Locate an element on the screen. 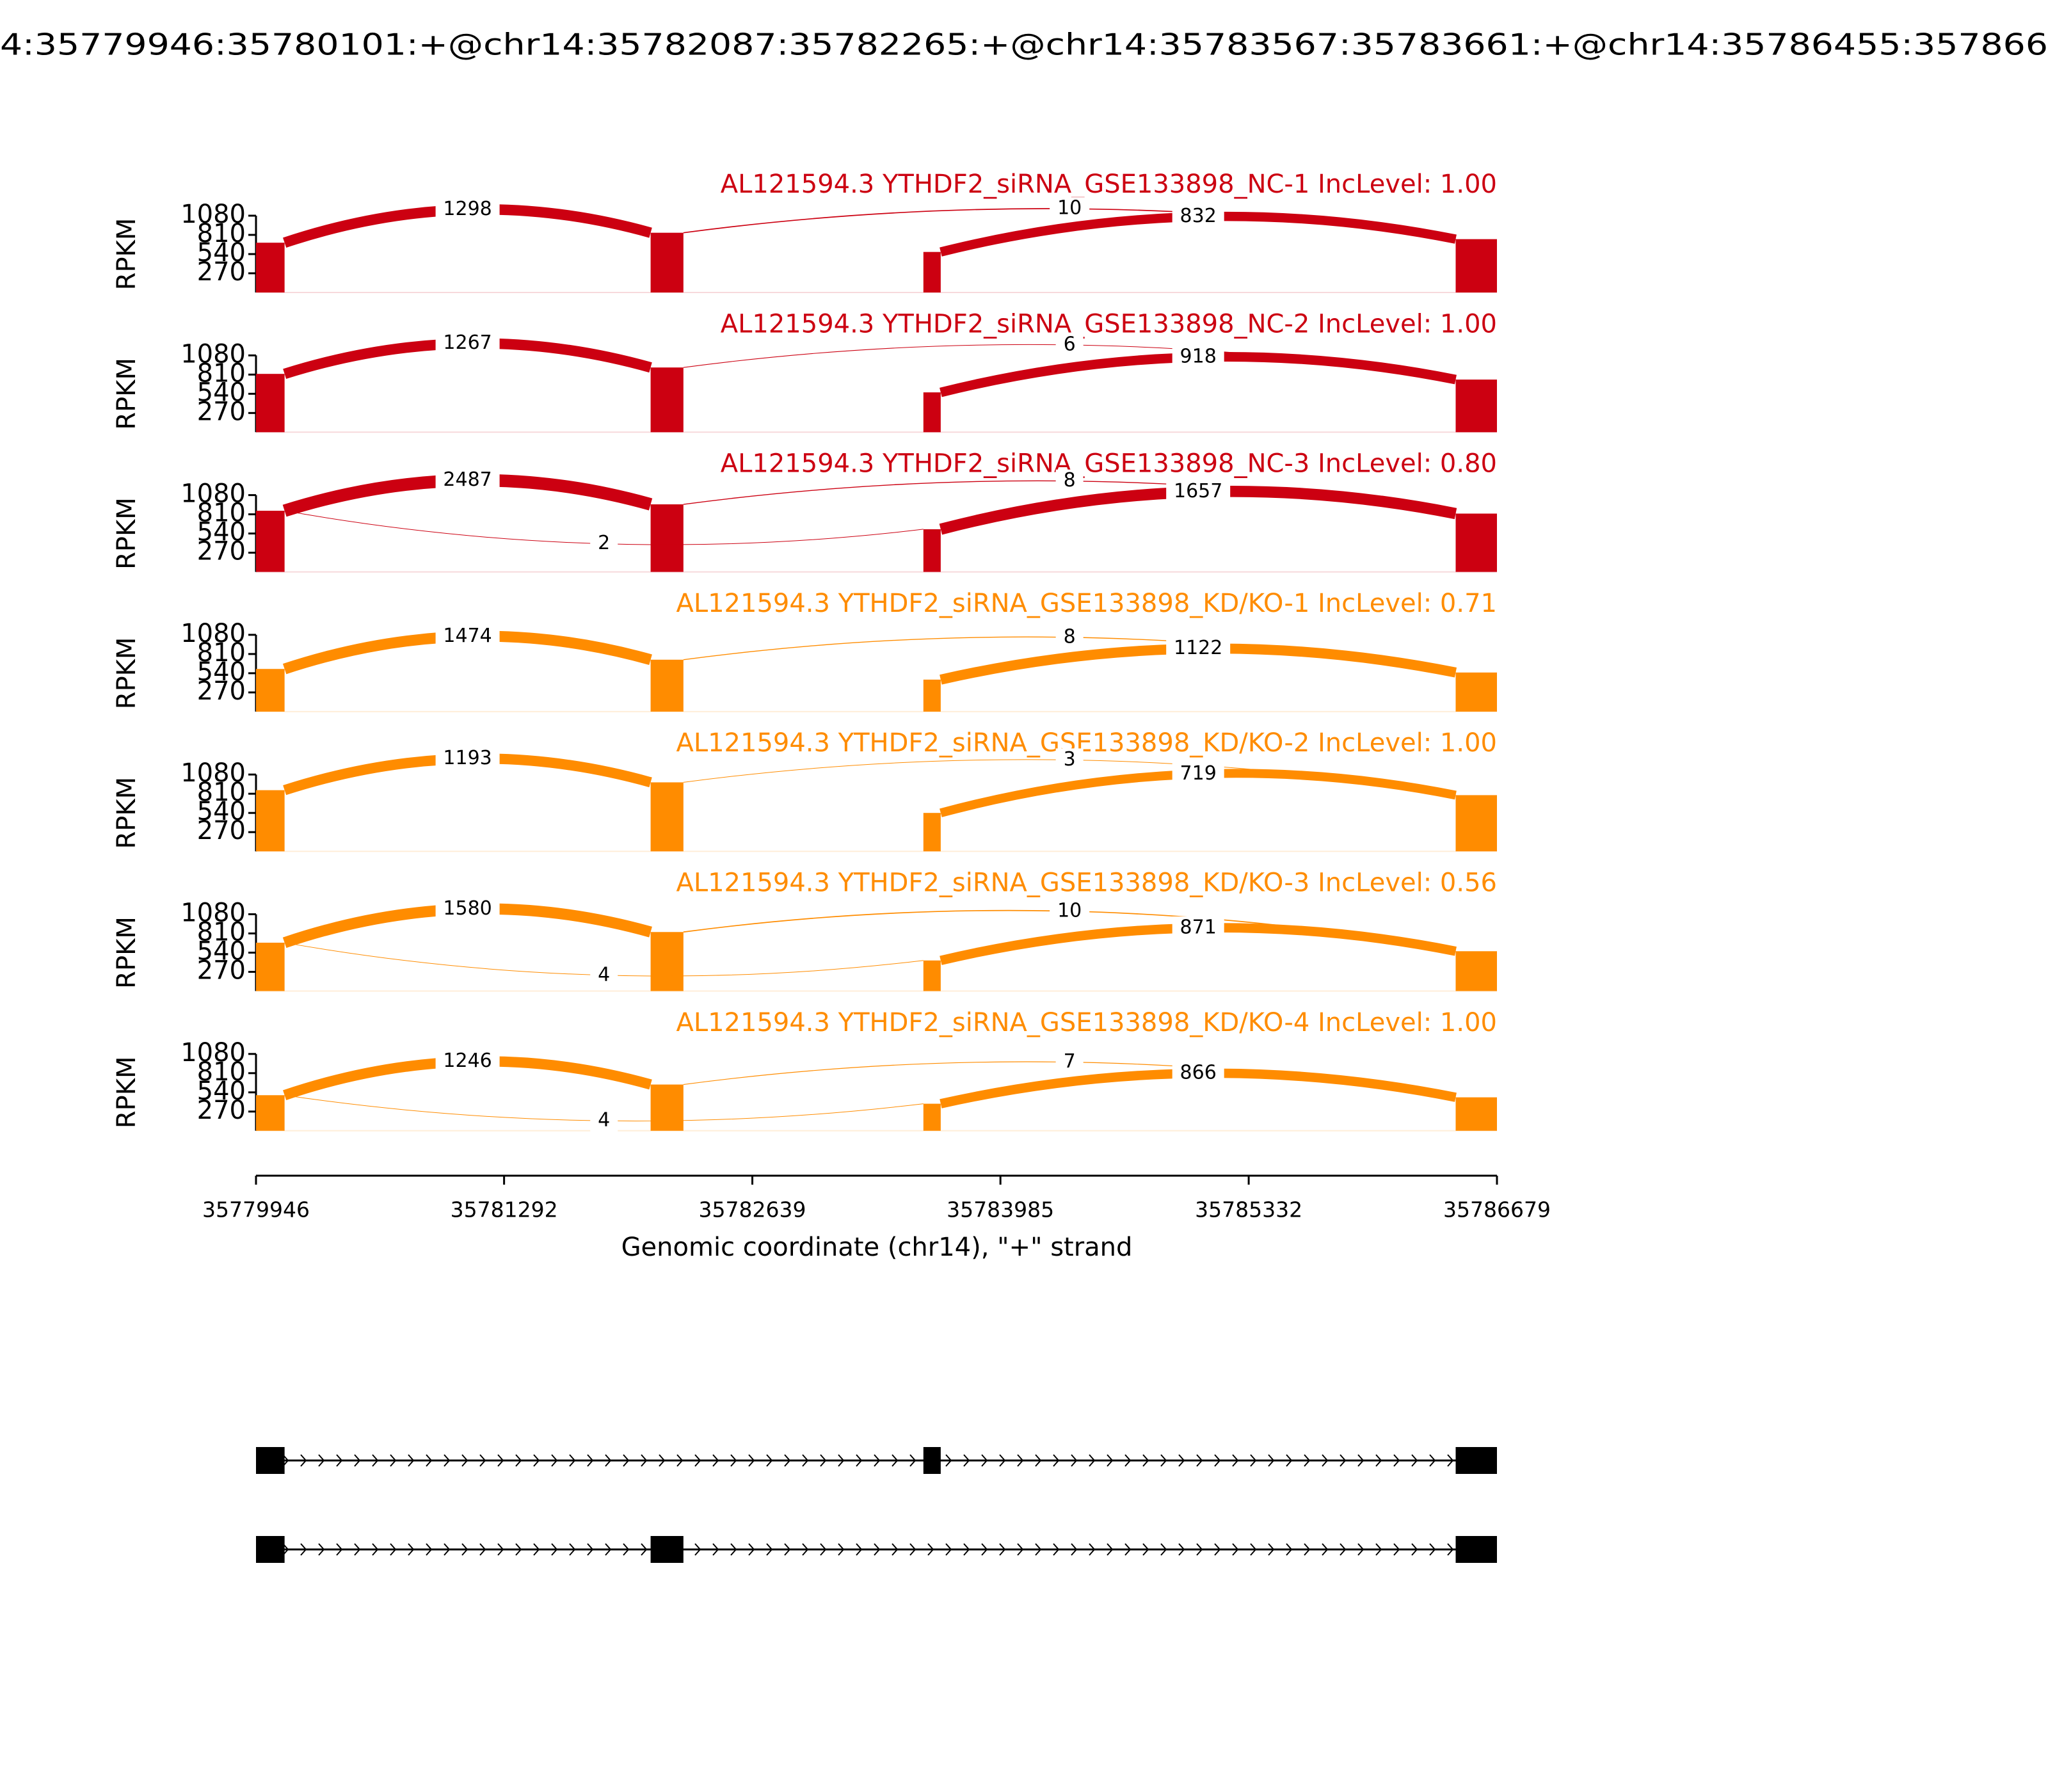  junction-label: 8 is located at coordinates (1070, 480).